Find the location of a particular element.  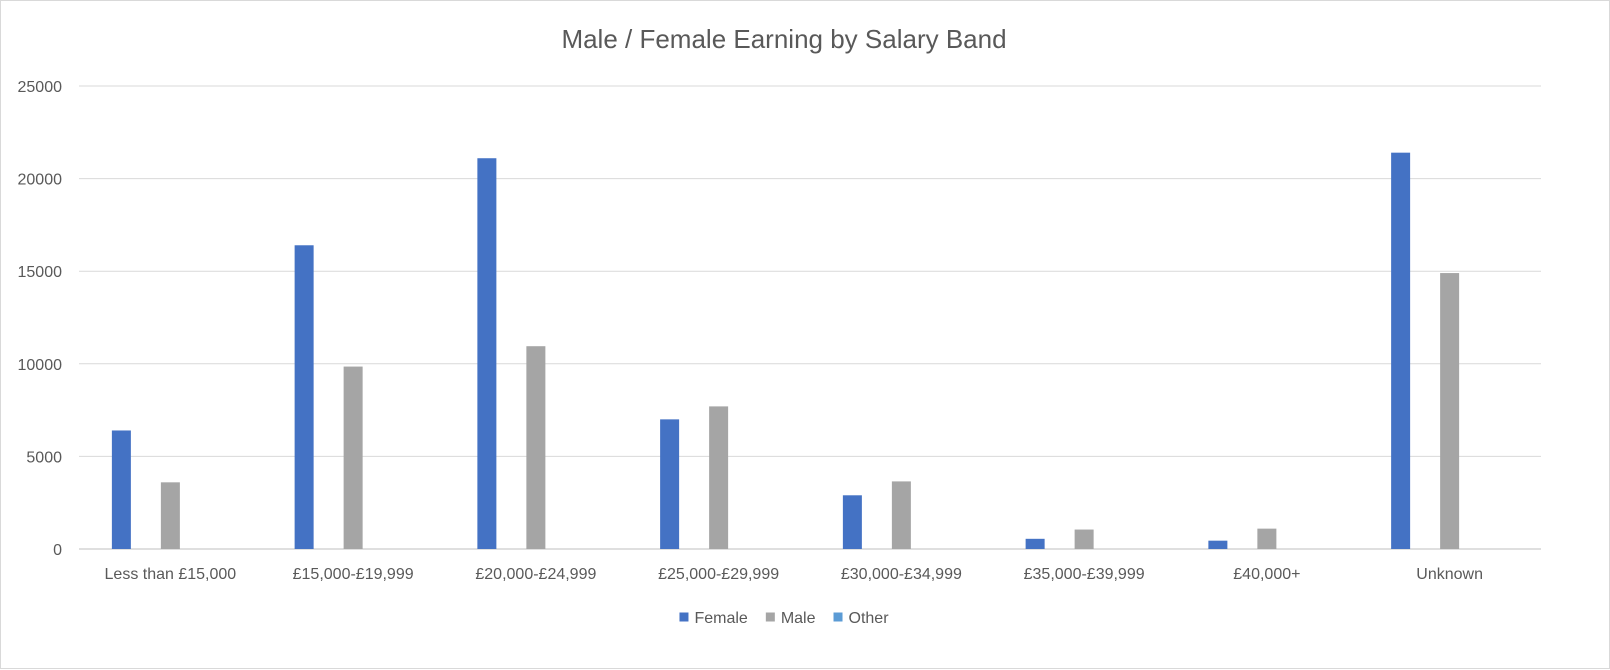

legend-label: Other is located at coordinates (869, 618).